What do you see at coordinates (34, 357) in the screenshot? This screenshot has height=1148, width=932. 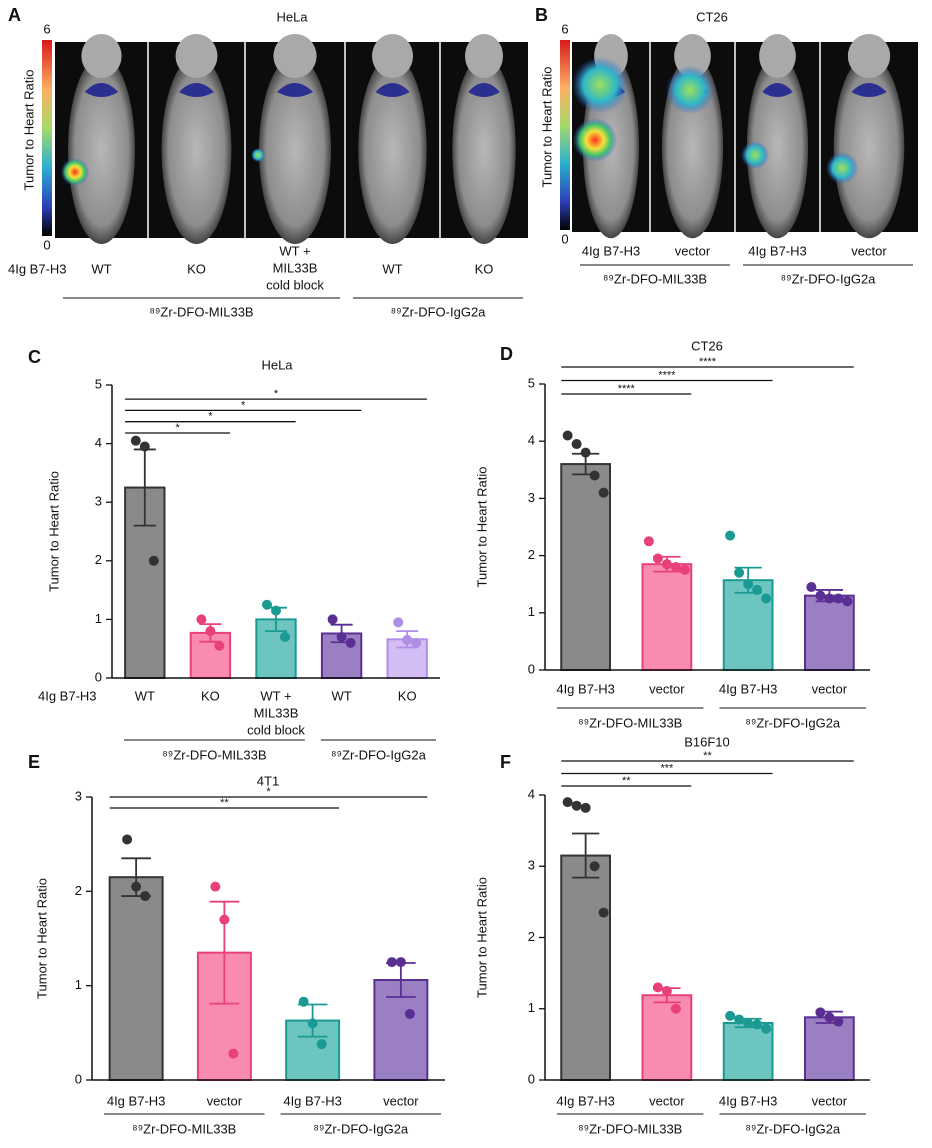 I see `panel-letter: C` at bounding box center [34, 357].